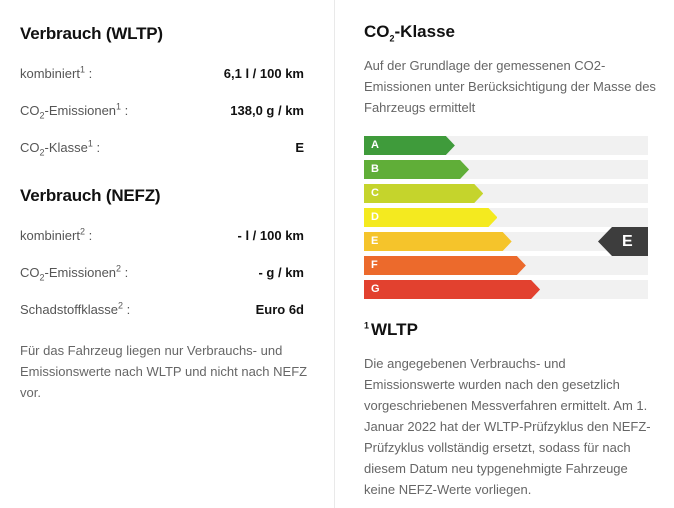  I want to click on nefz-emission-class-value: Euro 6d, so click(279, 309).